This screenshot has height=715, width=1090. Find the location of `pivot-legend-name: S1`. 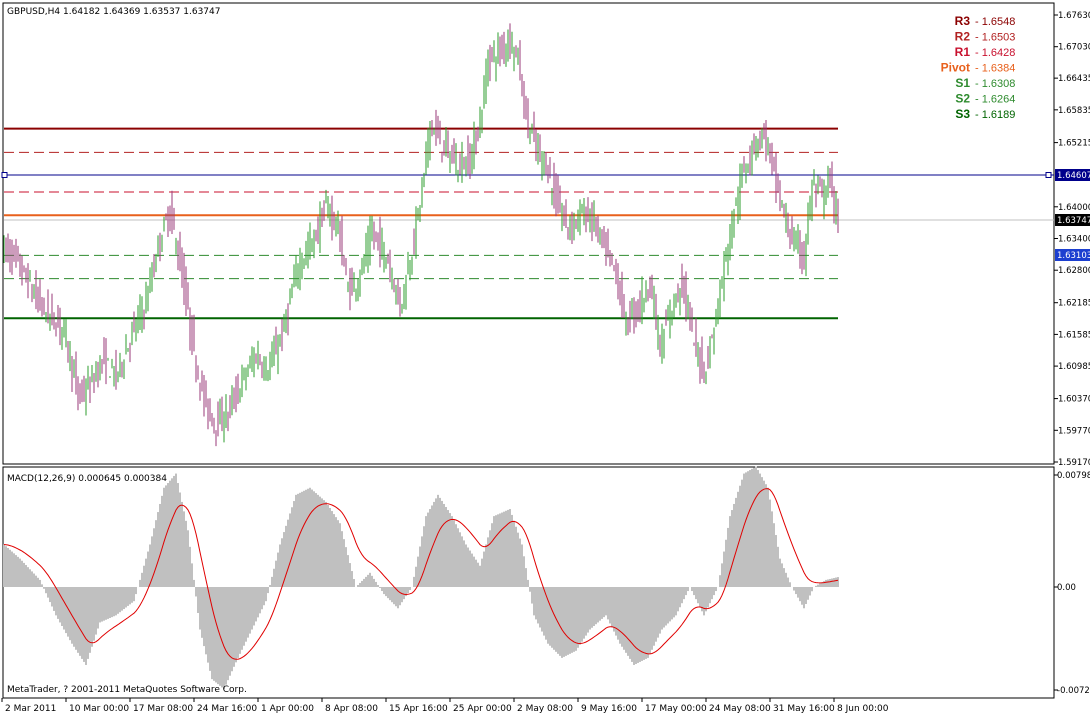

pivot-legend-name: S1 is located at coordinates (962, 83).